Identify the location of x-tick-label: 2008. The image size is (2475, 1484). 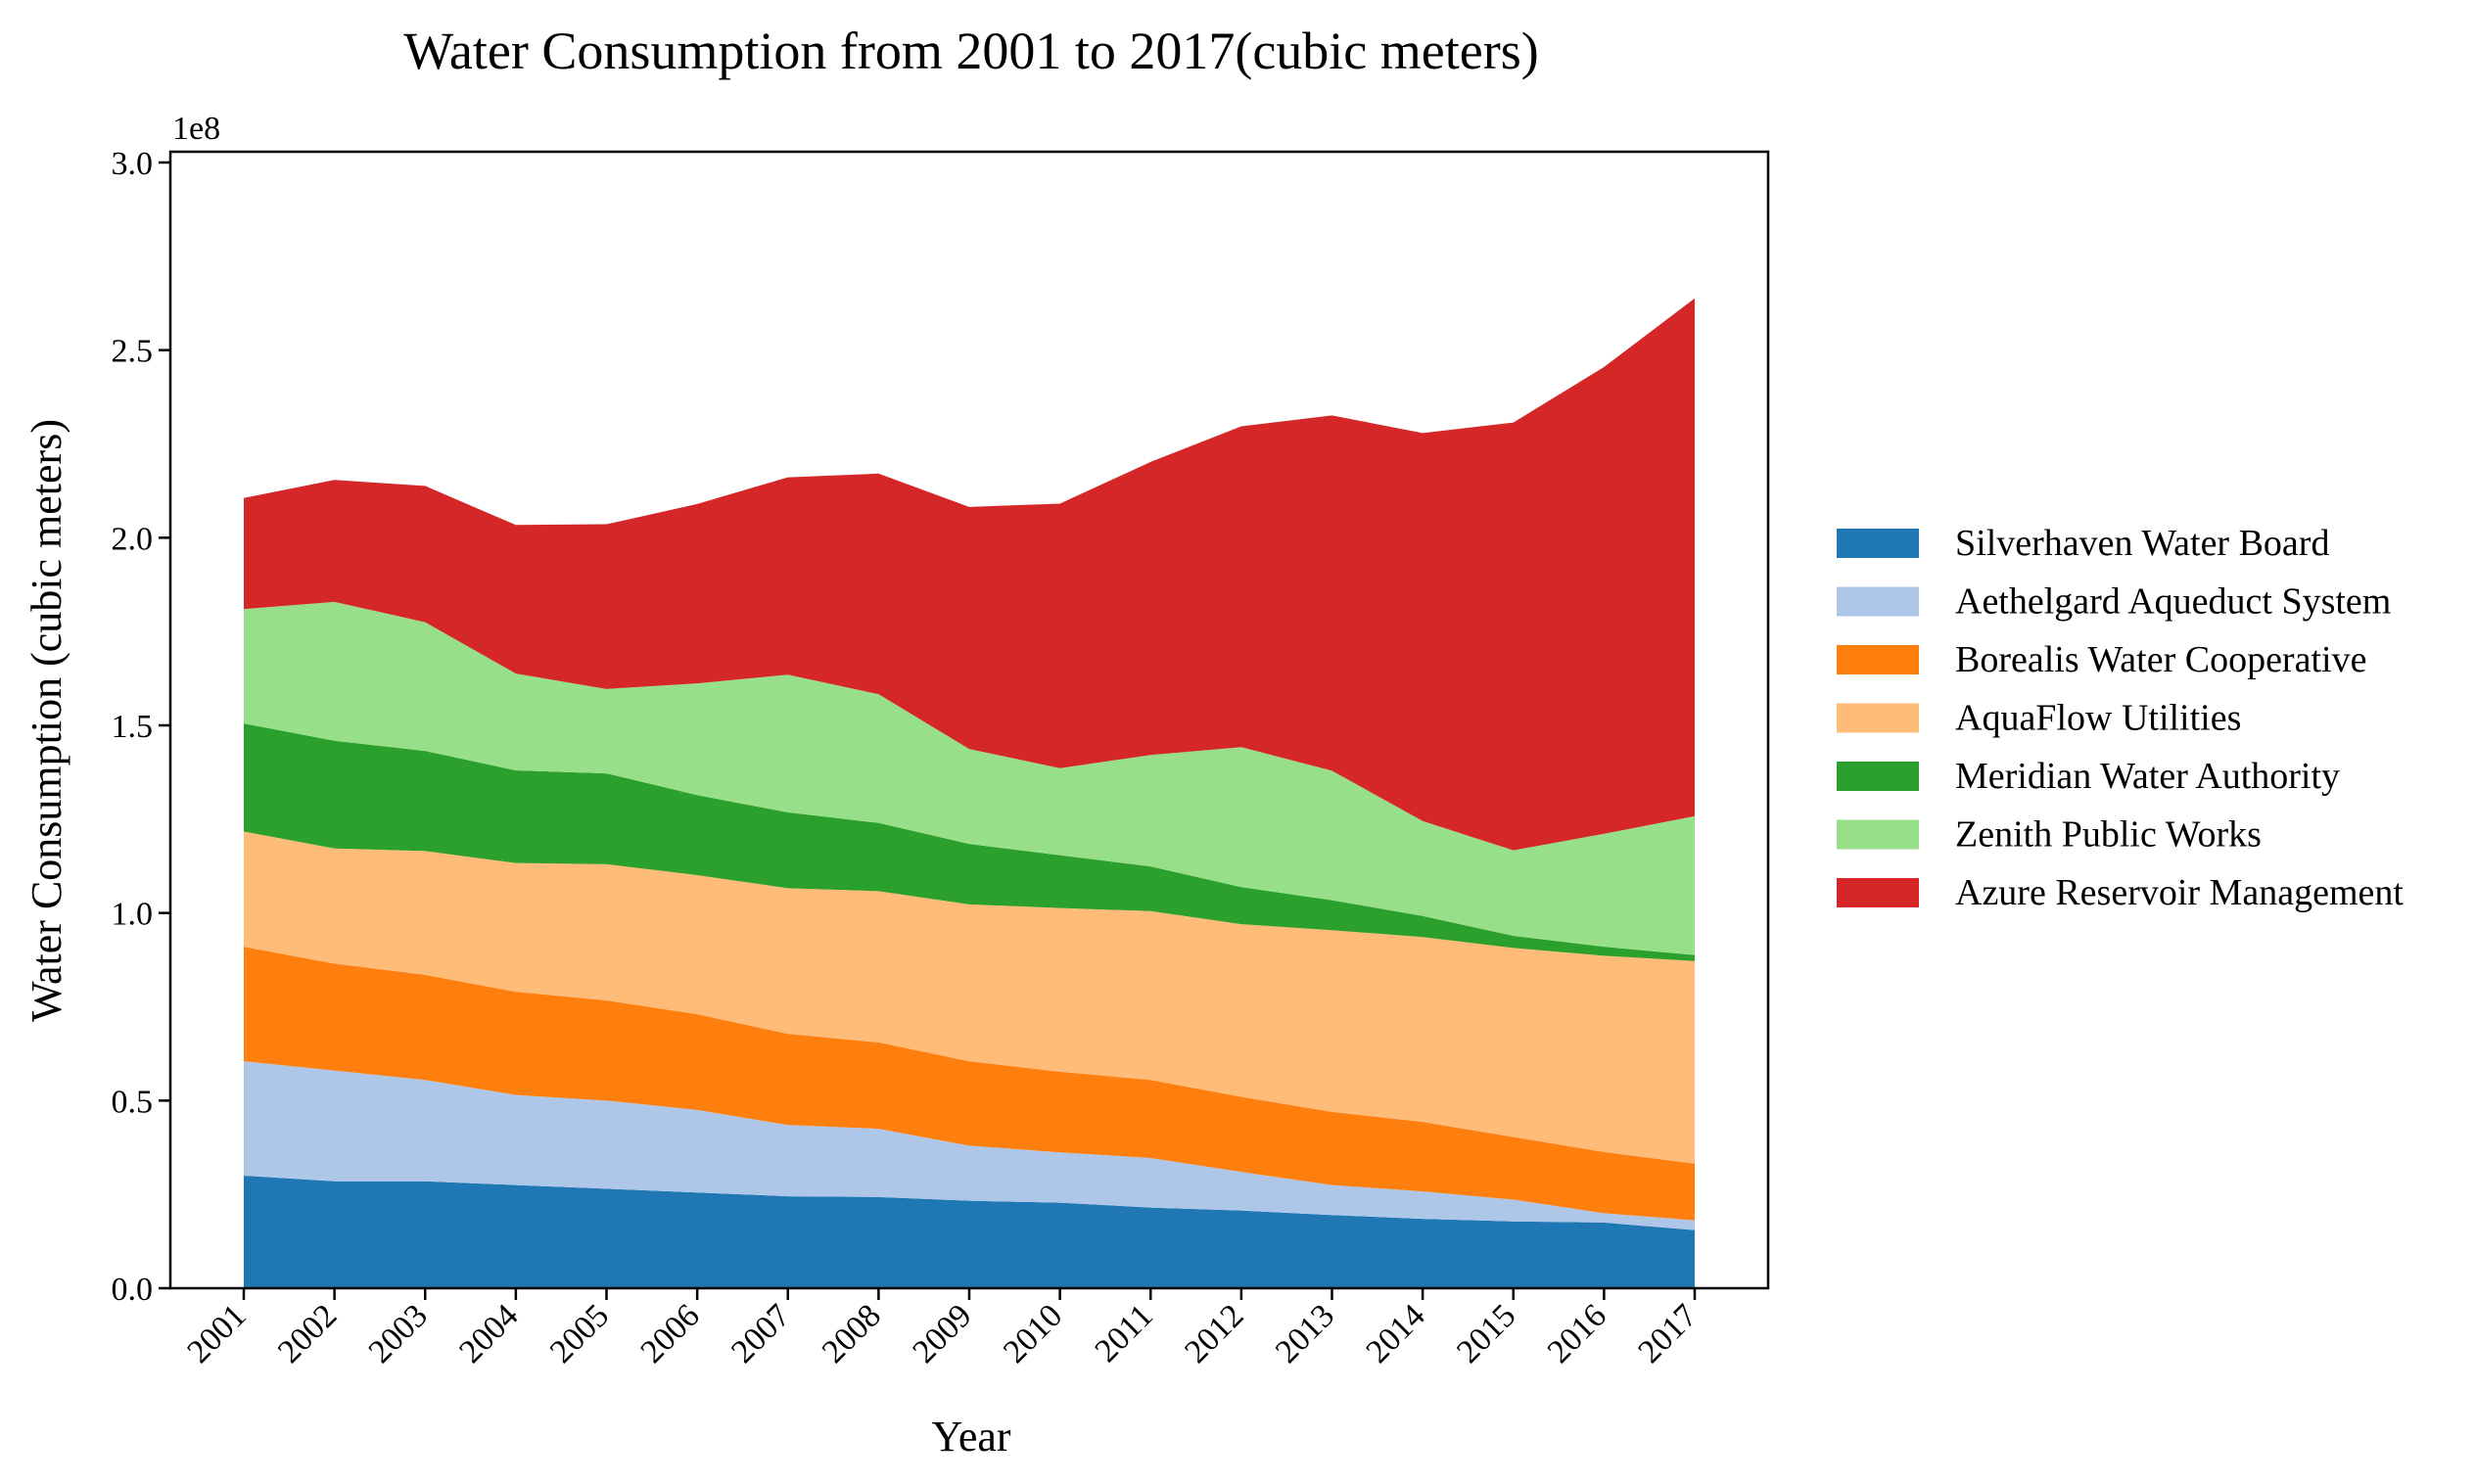
(852, 1333).